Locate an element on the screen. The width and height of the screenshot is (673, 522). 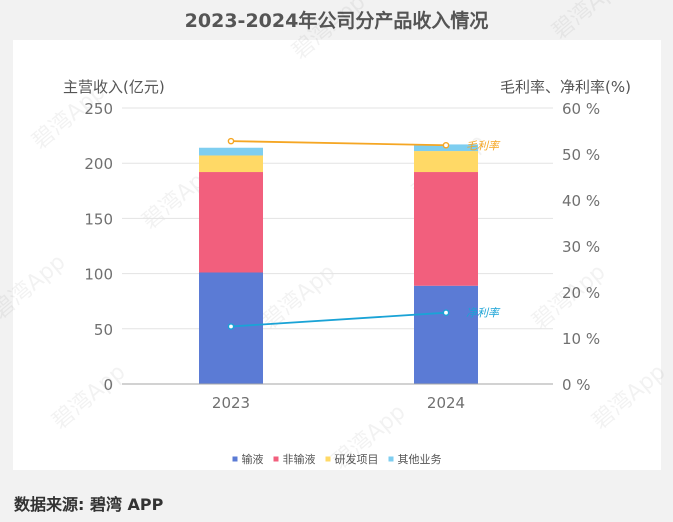
y-tick-label: 200 is located at coordinates (98, 164).